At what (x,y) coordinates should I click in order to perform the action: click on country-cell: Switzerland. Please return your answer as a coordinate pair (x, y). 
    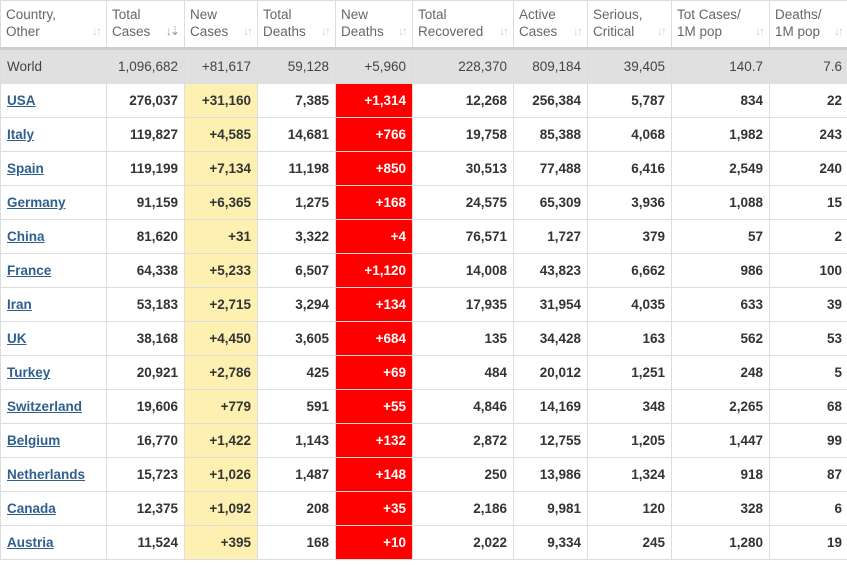
    Looking at the image, I should click on (53, 406).